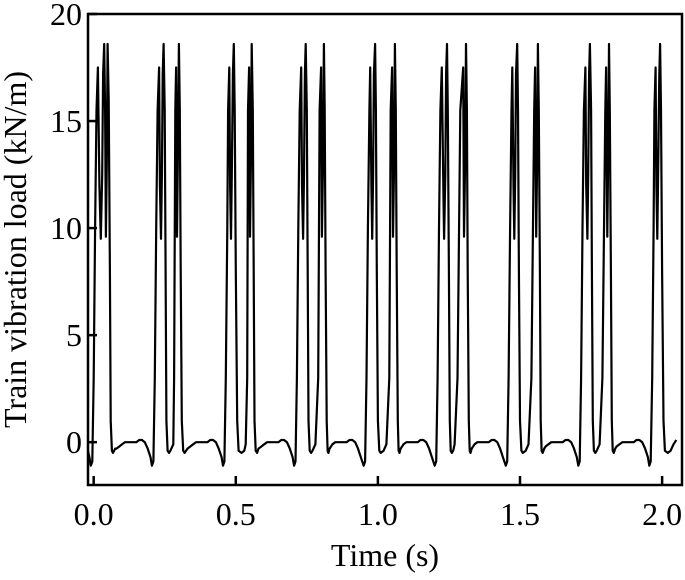 This screenshot has width=685, height=580. What do you see at coordinates (16, 249) in the screenshot?
I see `y-axis-label: Train vibration load (kN/m)` at bounding box center [16, 249].